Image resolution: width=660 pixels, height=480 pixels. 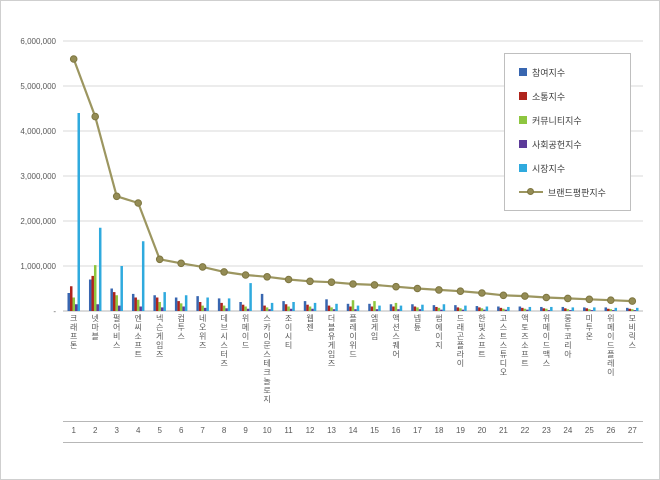 I want to click on legend-item: 참여지수, so click(x=574, y=72).